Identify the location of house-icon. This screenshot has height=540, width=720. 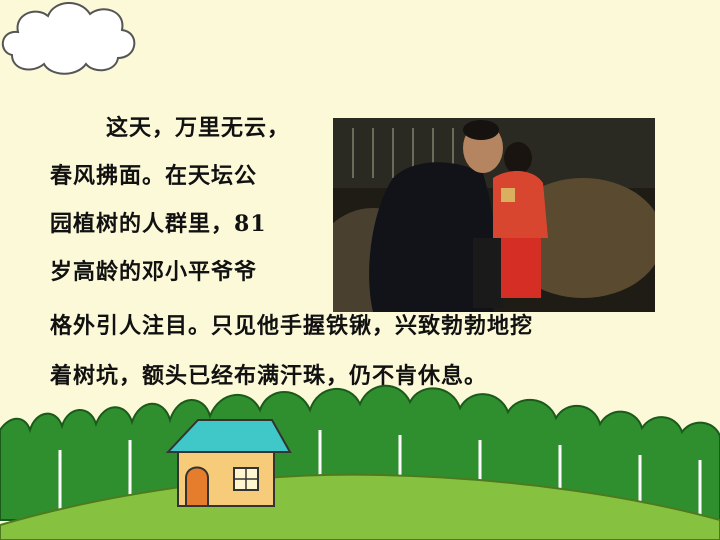
(228, 463).